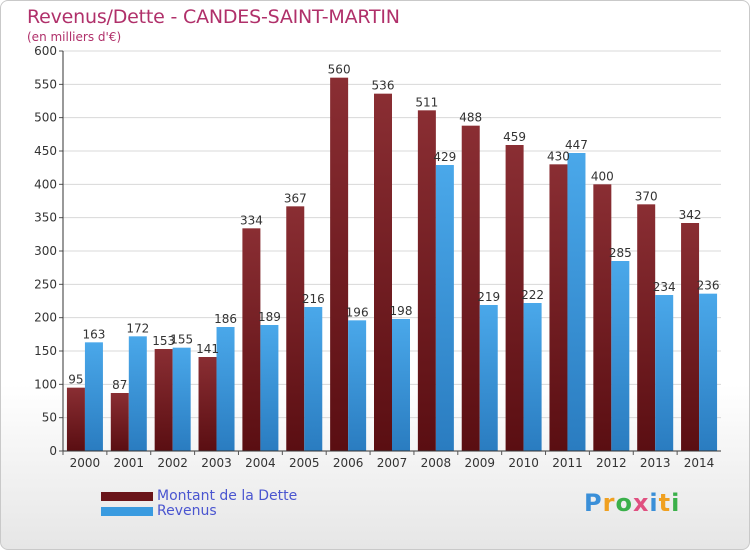 Image resolution: width=750 pixels, height=550 pixels. I want to click on x-tick-label: 2003, so click(216, 463).